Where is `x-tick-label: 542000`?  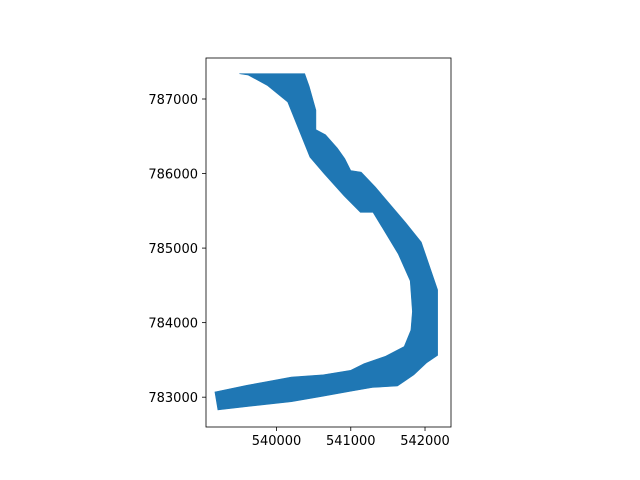 x-tick-label: 542000 is located at coordinates (425, 441).